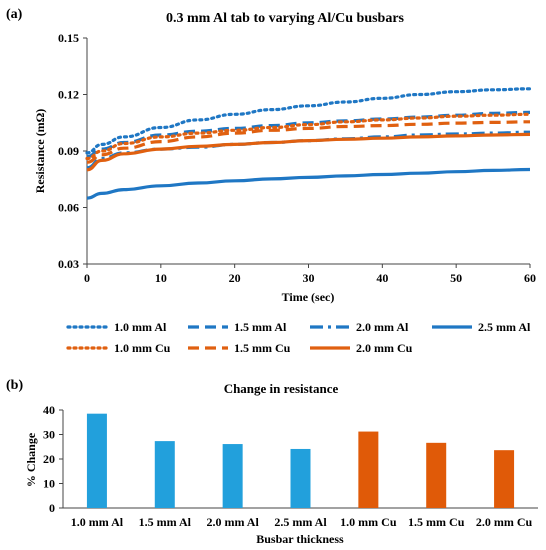  I want to click on x-tick-label: 2.0 mm Cu, so click(504, 522).